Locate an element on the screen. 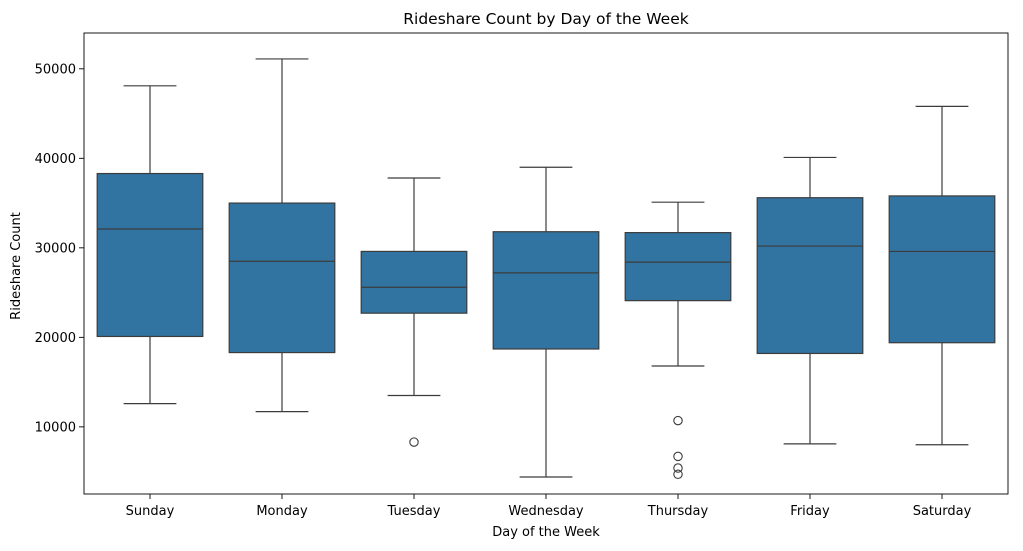 The image size is (1023, 551). box-group-thursday is located at coordinates (678, 340).